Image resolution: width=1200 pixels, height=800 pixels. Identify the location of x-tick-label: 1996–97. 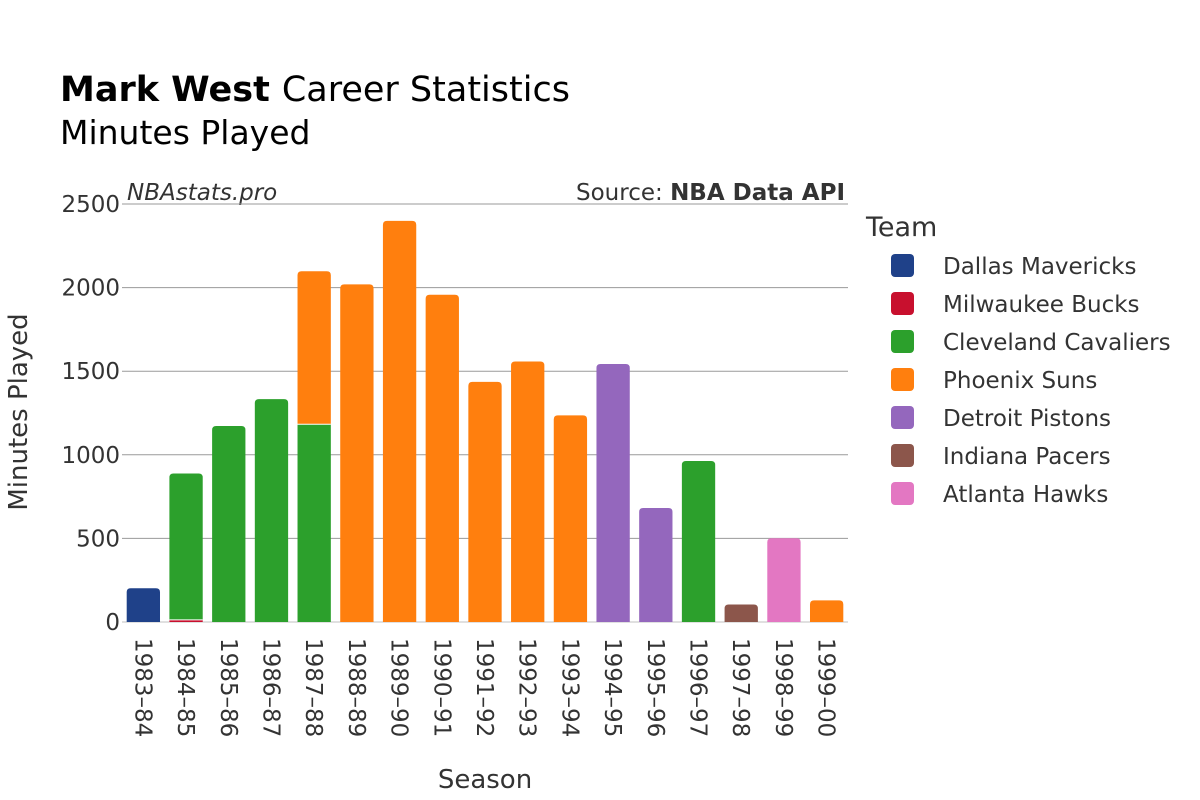
(698, 687).